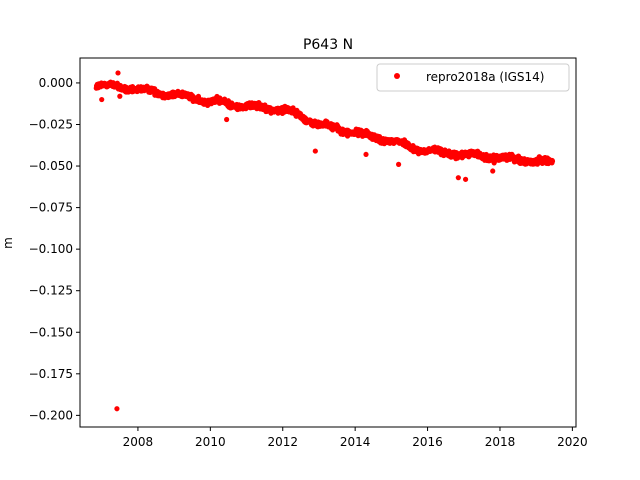  I want to click on y-tick-label: −0.050, so click(51, 166).